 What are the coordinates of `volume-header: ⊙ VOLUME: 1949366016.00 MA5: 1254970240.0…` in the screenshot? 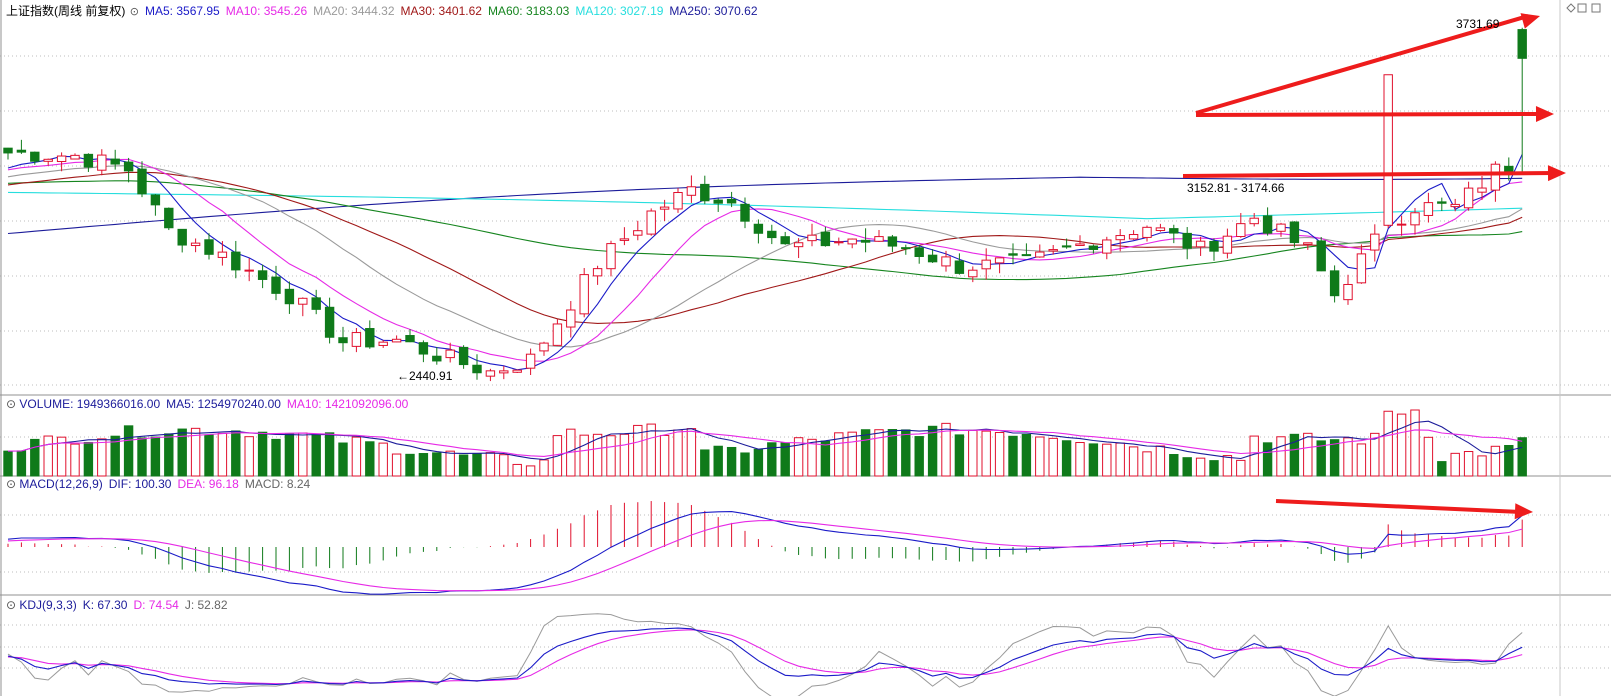 It's located at (210, 404).